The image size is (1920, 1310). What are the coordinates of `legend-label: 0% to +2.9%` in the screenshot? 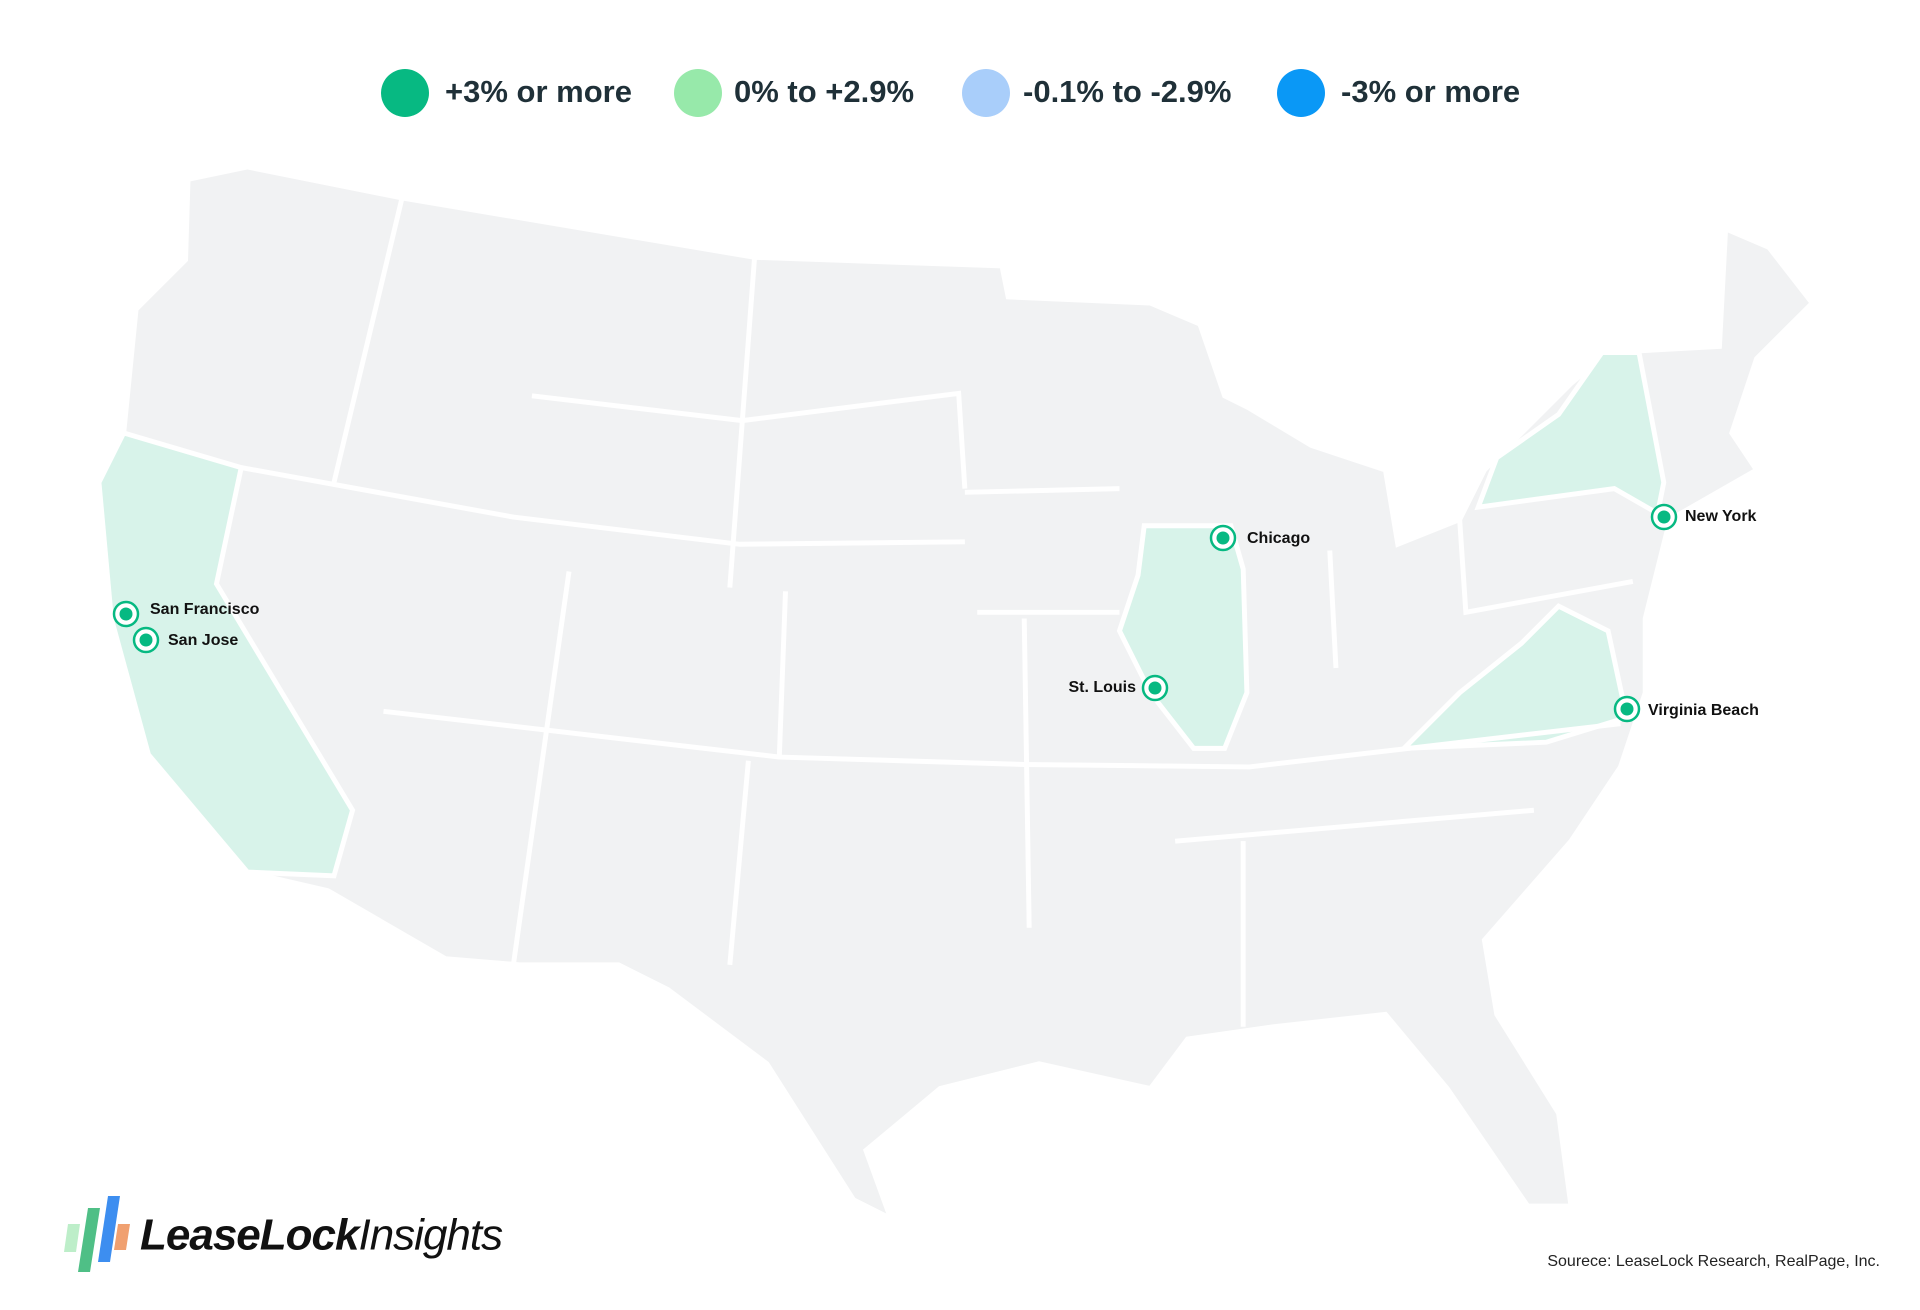 It's located at (824, 91).